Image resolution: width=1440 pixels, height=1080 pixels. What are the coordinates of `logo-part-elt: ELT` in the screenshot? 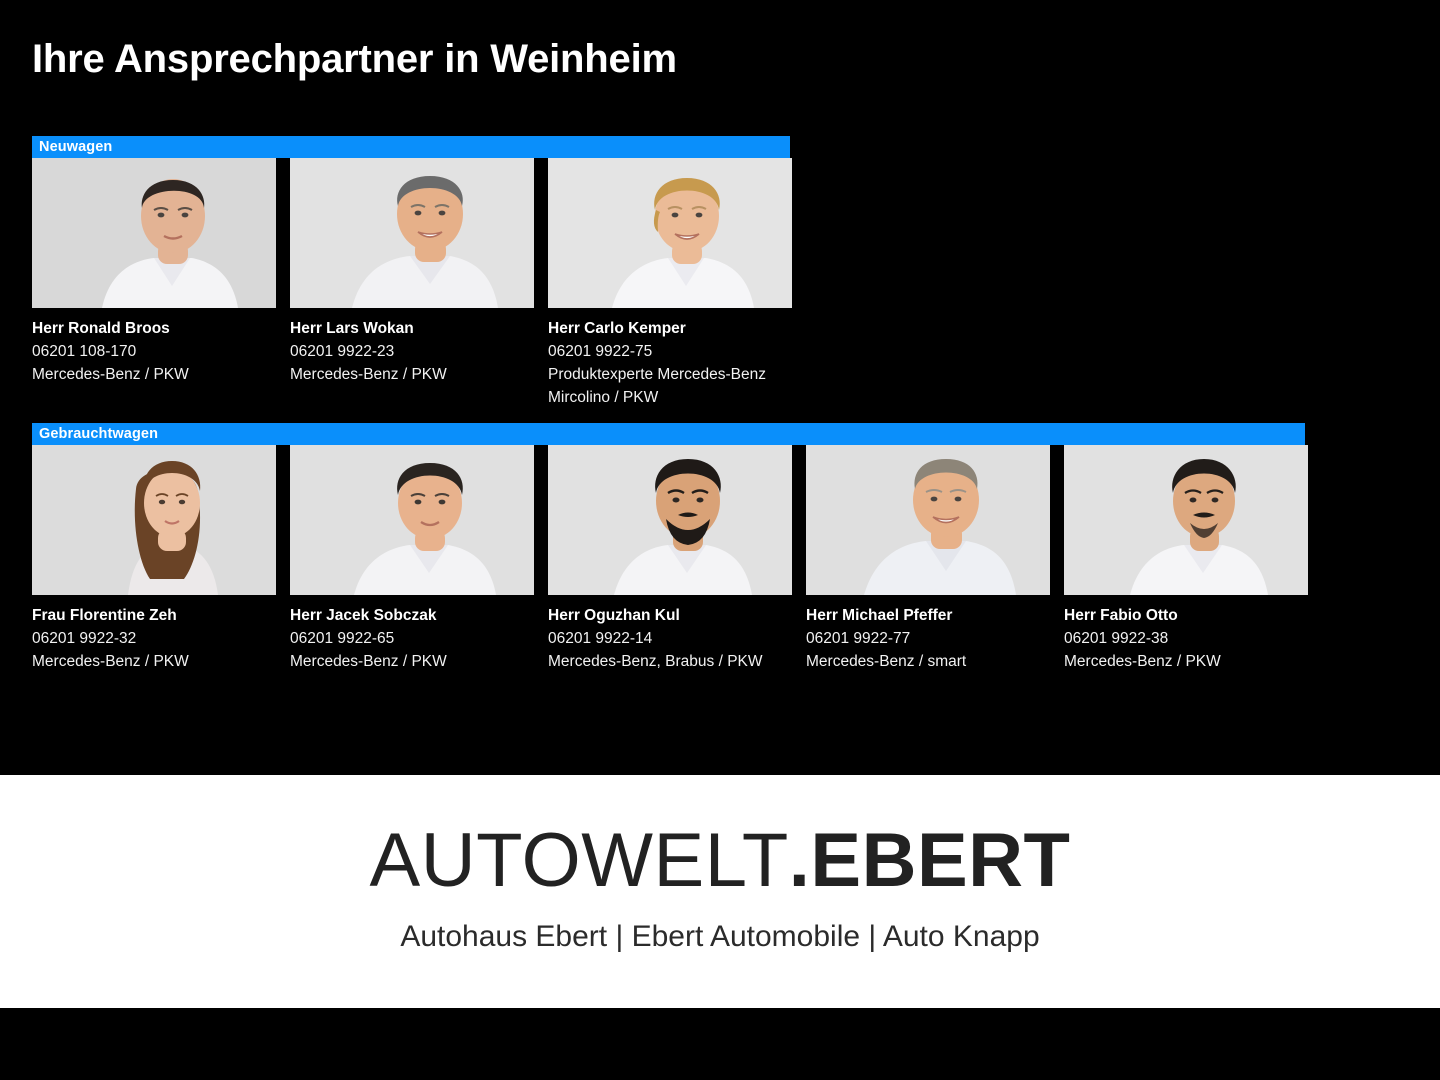 It's located at (721, 860).